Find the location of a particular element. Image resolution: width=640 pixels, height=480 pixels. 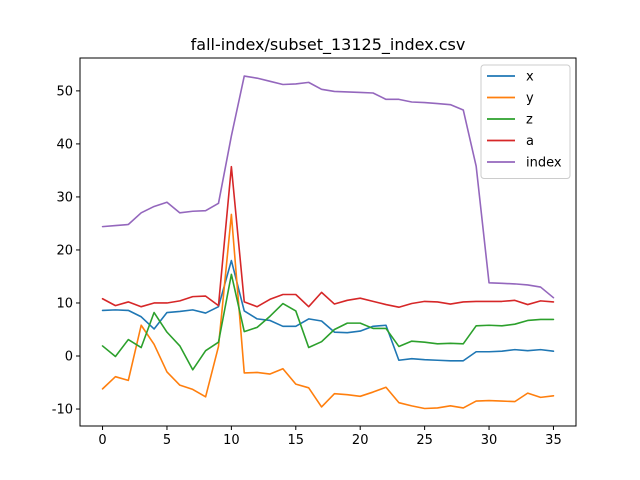

y-tick-label: 20 is located at coordinates (64, 250).